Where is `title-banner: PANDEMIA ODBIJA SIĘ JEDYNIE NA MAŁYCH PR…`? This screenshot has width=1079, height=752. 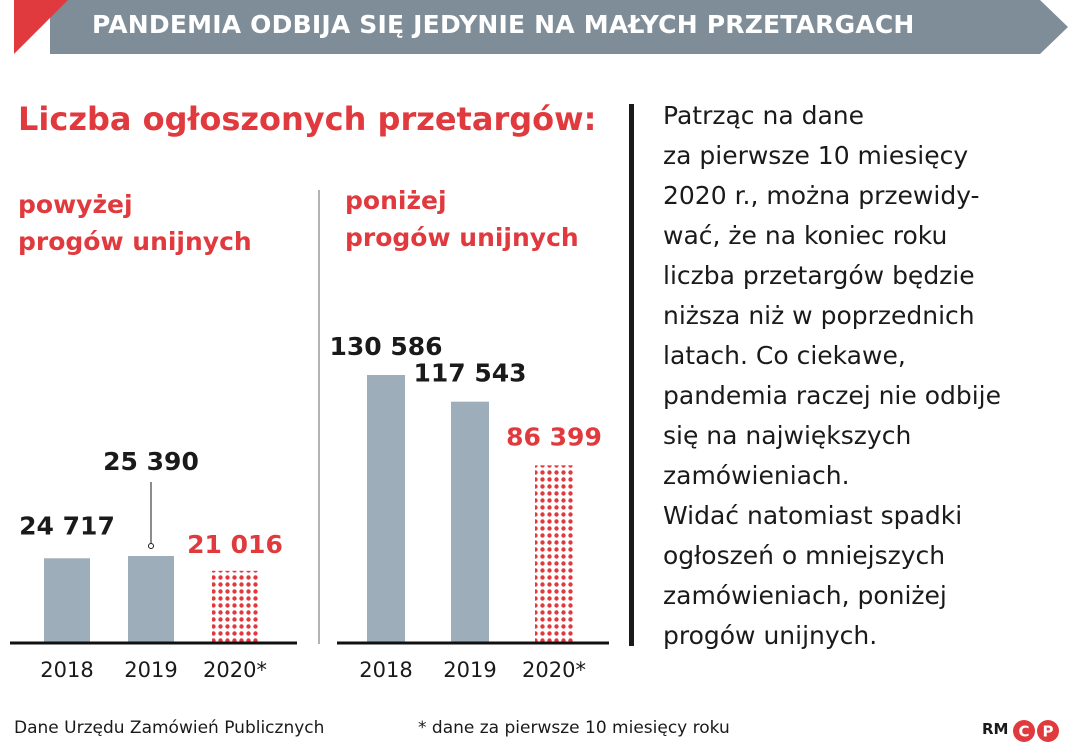 title-banner: PANDEMIA ODBIJA SIĘ JEDYNIE NA MAŁYCH PR… is located at coordinates (539, 29).